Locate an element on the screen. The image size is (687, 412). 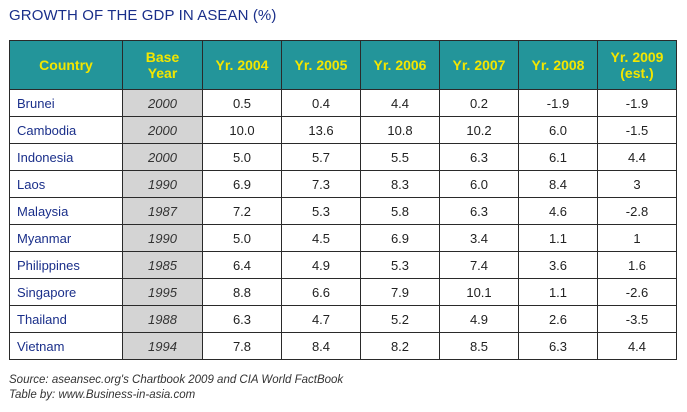
gdp-growth-cell: 8.2 is located at coordinates (400, 346).